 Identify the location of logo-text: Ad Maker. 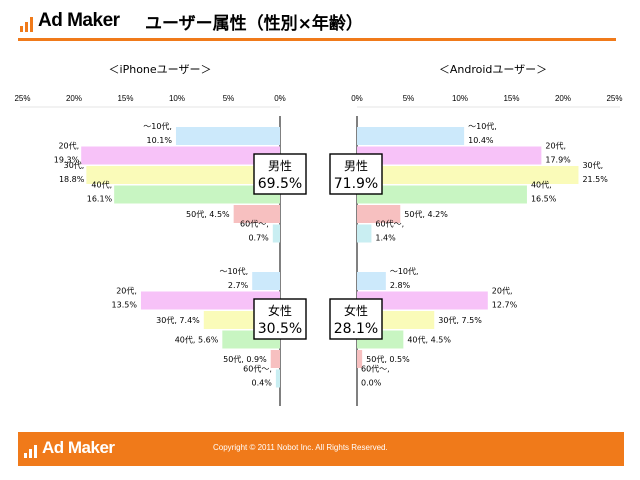
(79, 20).